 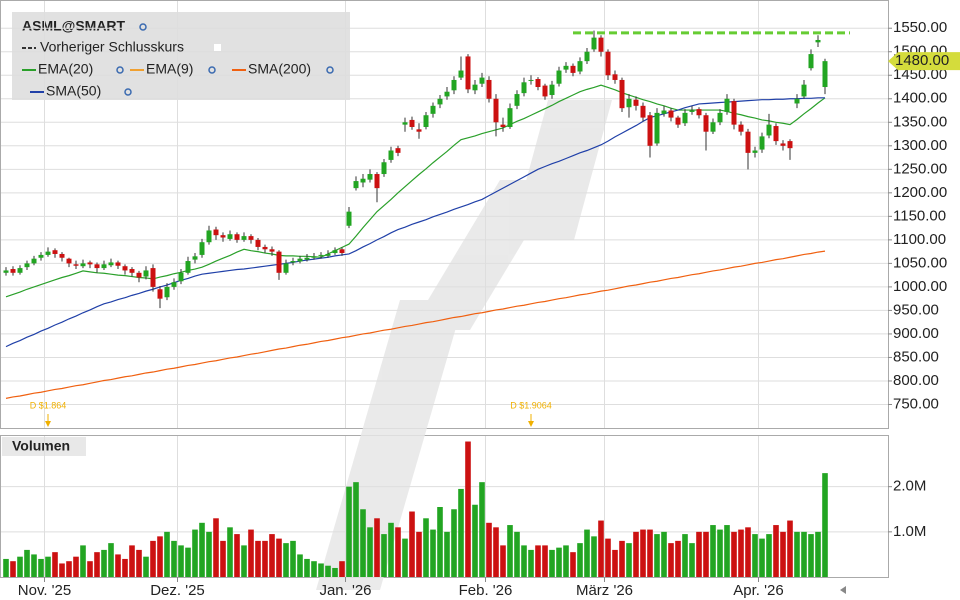 What do you see at coordinates (169, 69) in the screenshot?
I see `legend-label: EMA(9)` at bounding box center [169, 69].